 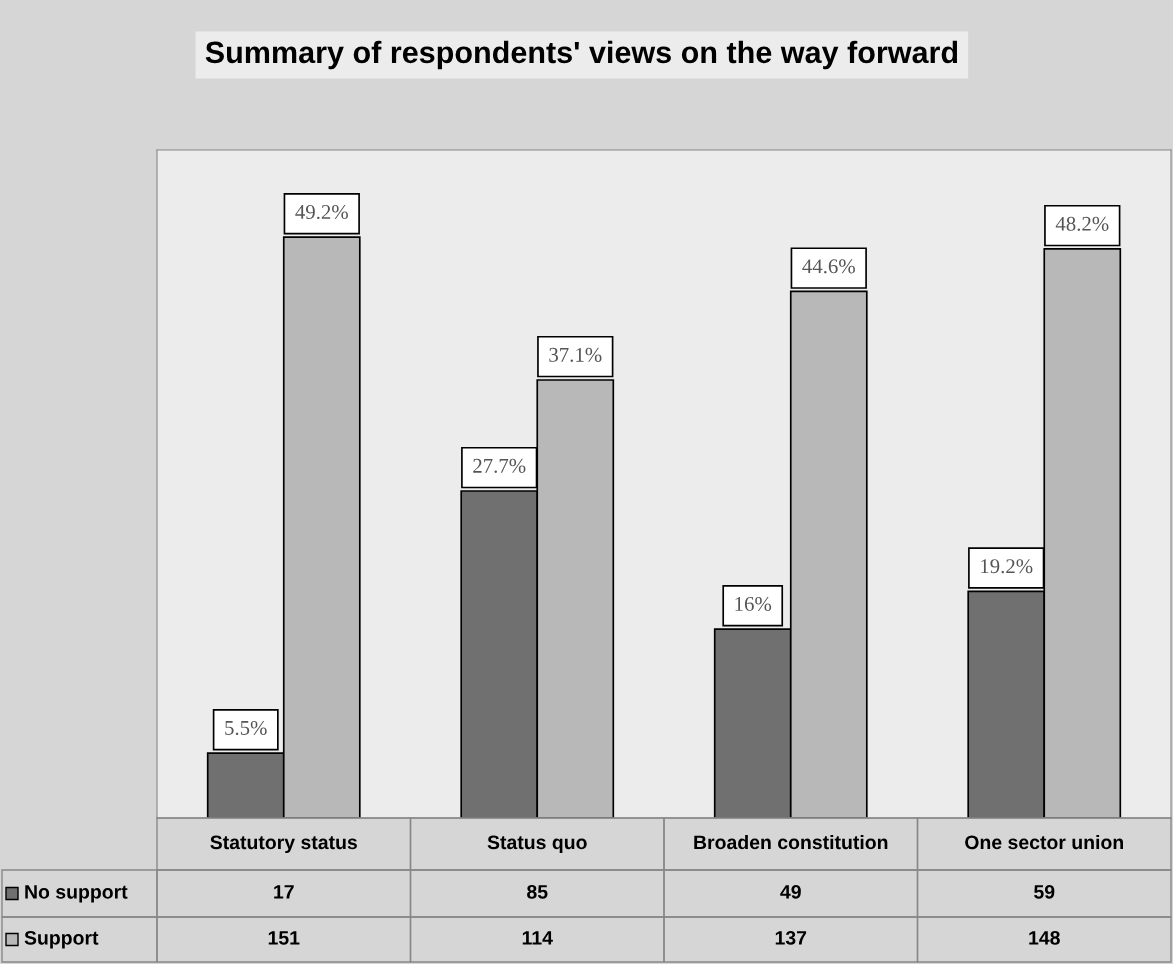 I want to click on data-label: 48.2%, so click(x=1082, y=223).